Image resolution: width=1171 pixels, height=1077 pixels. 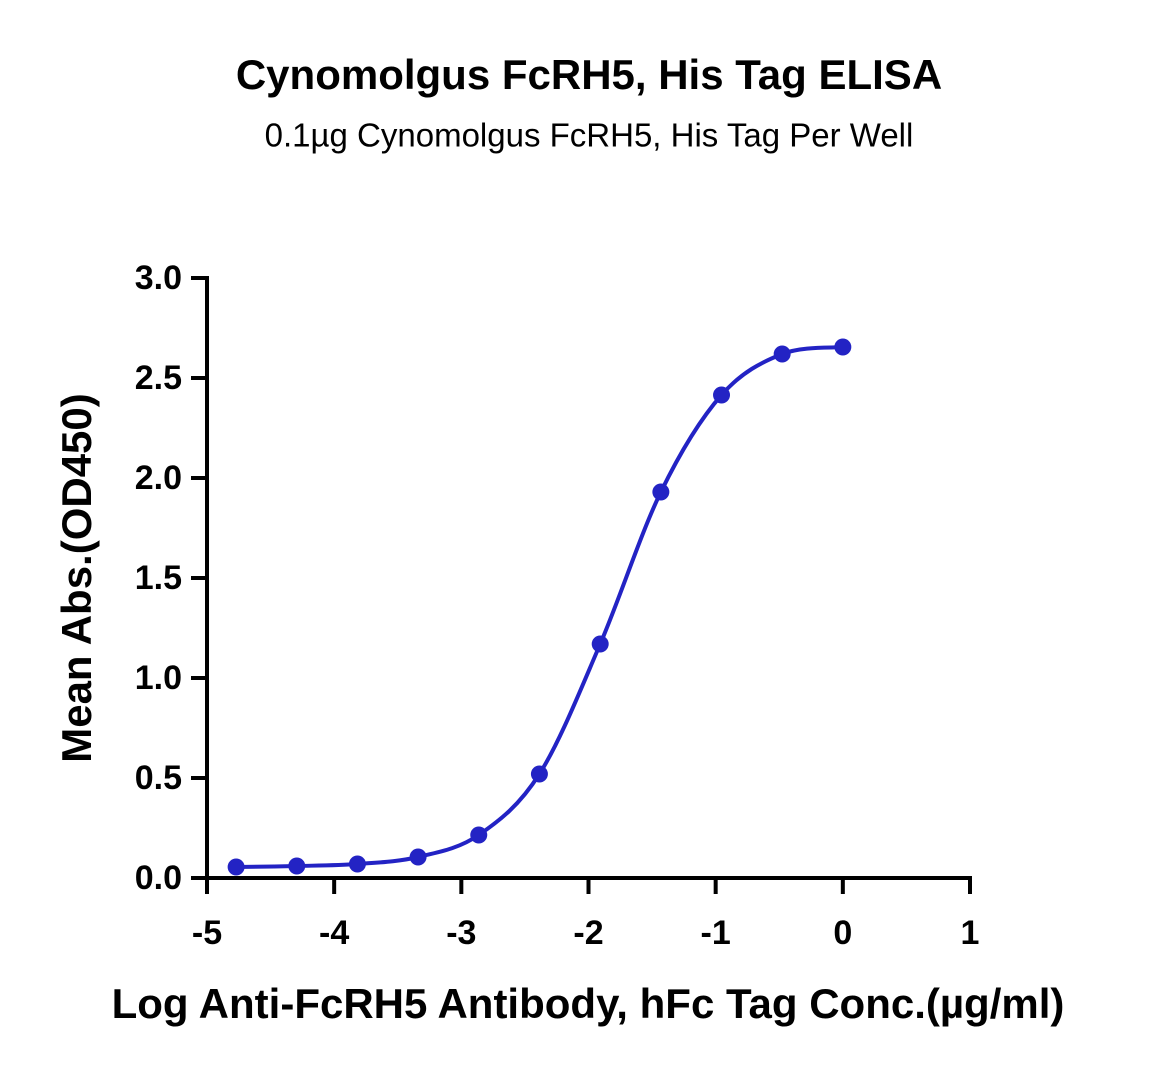 I want to click on y-tick-label: 0.5, so click(x=158, y=778).